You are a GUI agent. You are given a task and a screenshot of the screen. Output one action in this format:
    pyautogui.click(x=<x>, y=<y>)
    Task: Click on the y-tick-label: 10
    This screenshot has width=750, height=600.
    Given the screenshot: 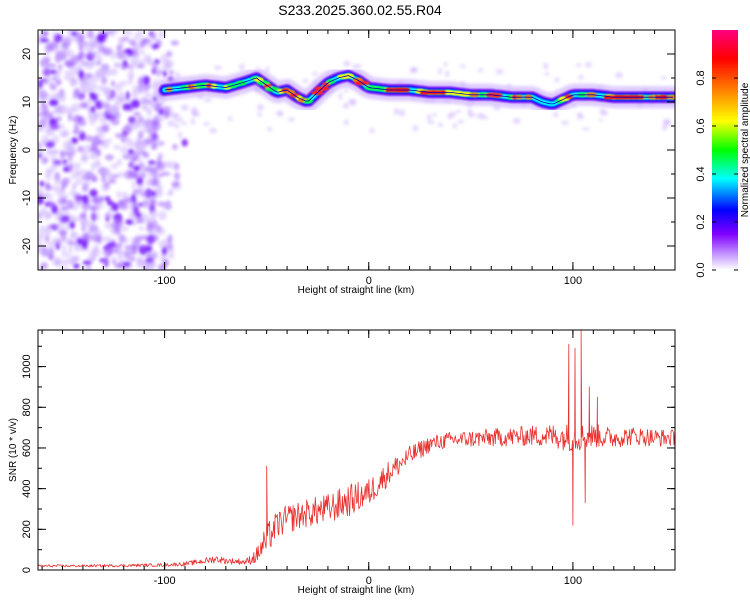 What is the action you would take?
    pyautogui.click(x=27, y=102)
    